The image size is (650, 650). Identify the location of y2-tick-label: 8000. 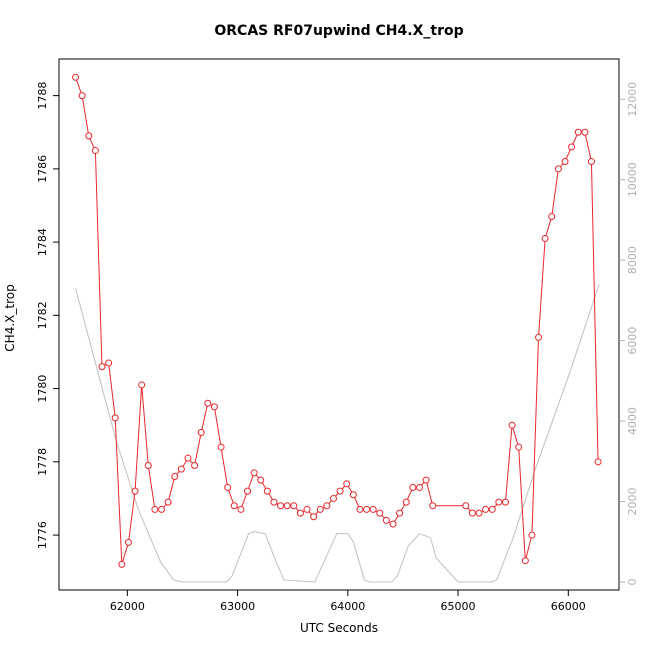
(632, 260).